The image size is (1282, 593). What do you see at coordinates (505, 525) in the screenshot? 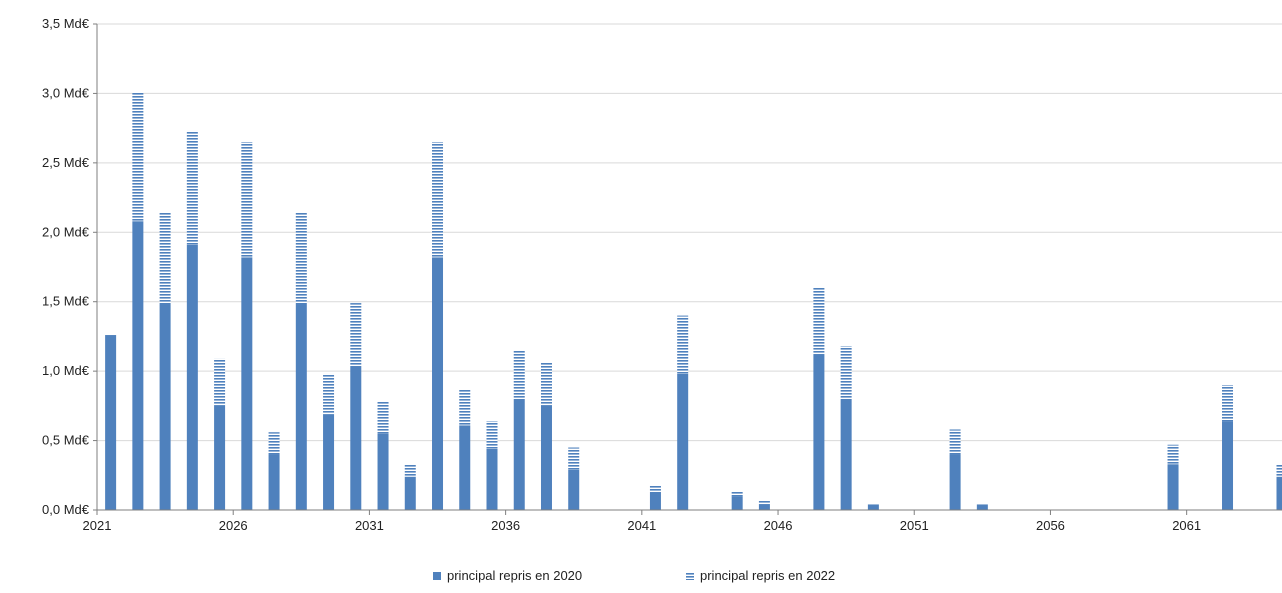
I see `x-tick-label: 2036` at bounding box center [505, 525].